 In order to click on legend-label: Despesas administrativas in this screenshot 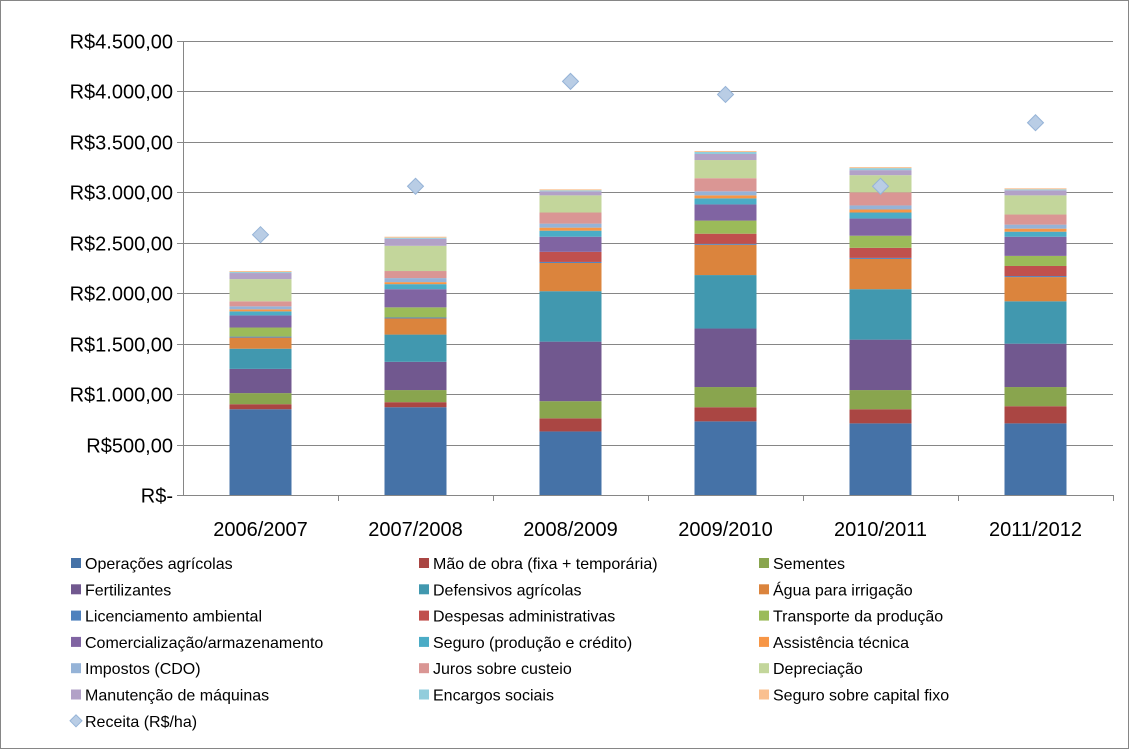, I will do `click(524, 617)`.